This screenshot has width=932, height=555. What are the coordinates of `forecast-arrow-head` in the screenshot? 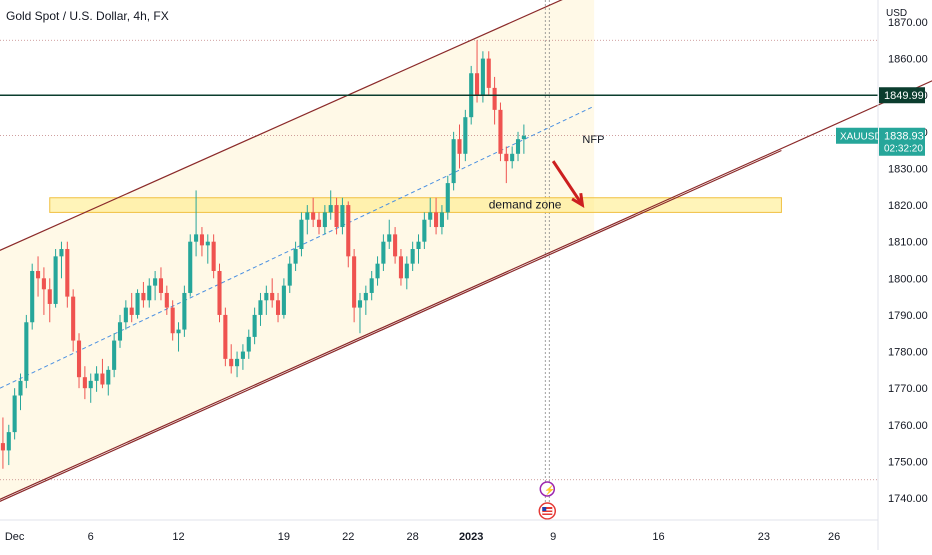 It's located at (578, 200).